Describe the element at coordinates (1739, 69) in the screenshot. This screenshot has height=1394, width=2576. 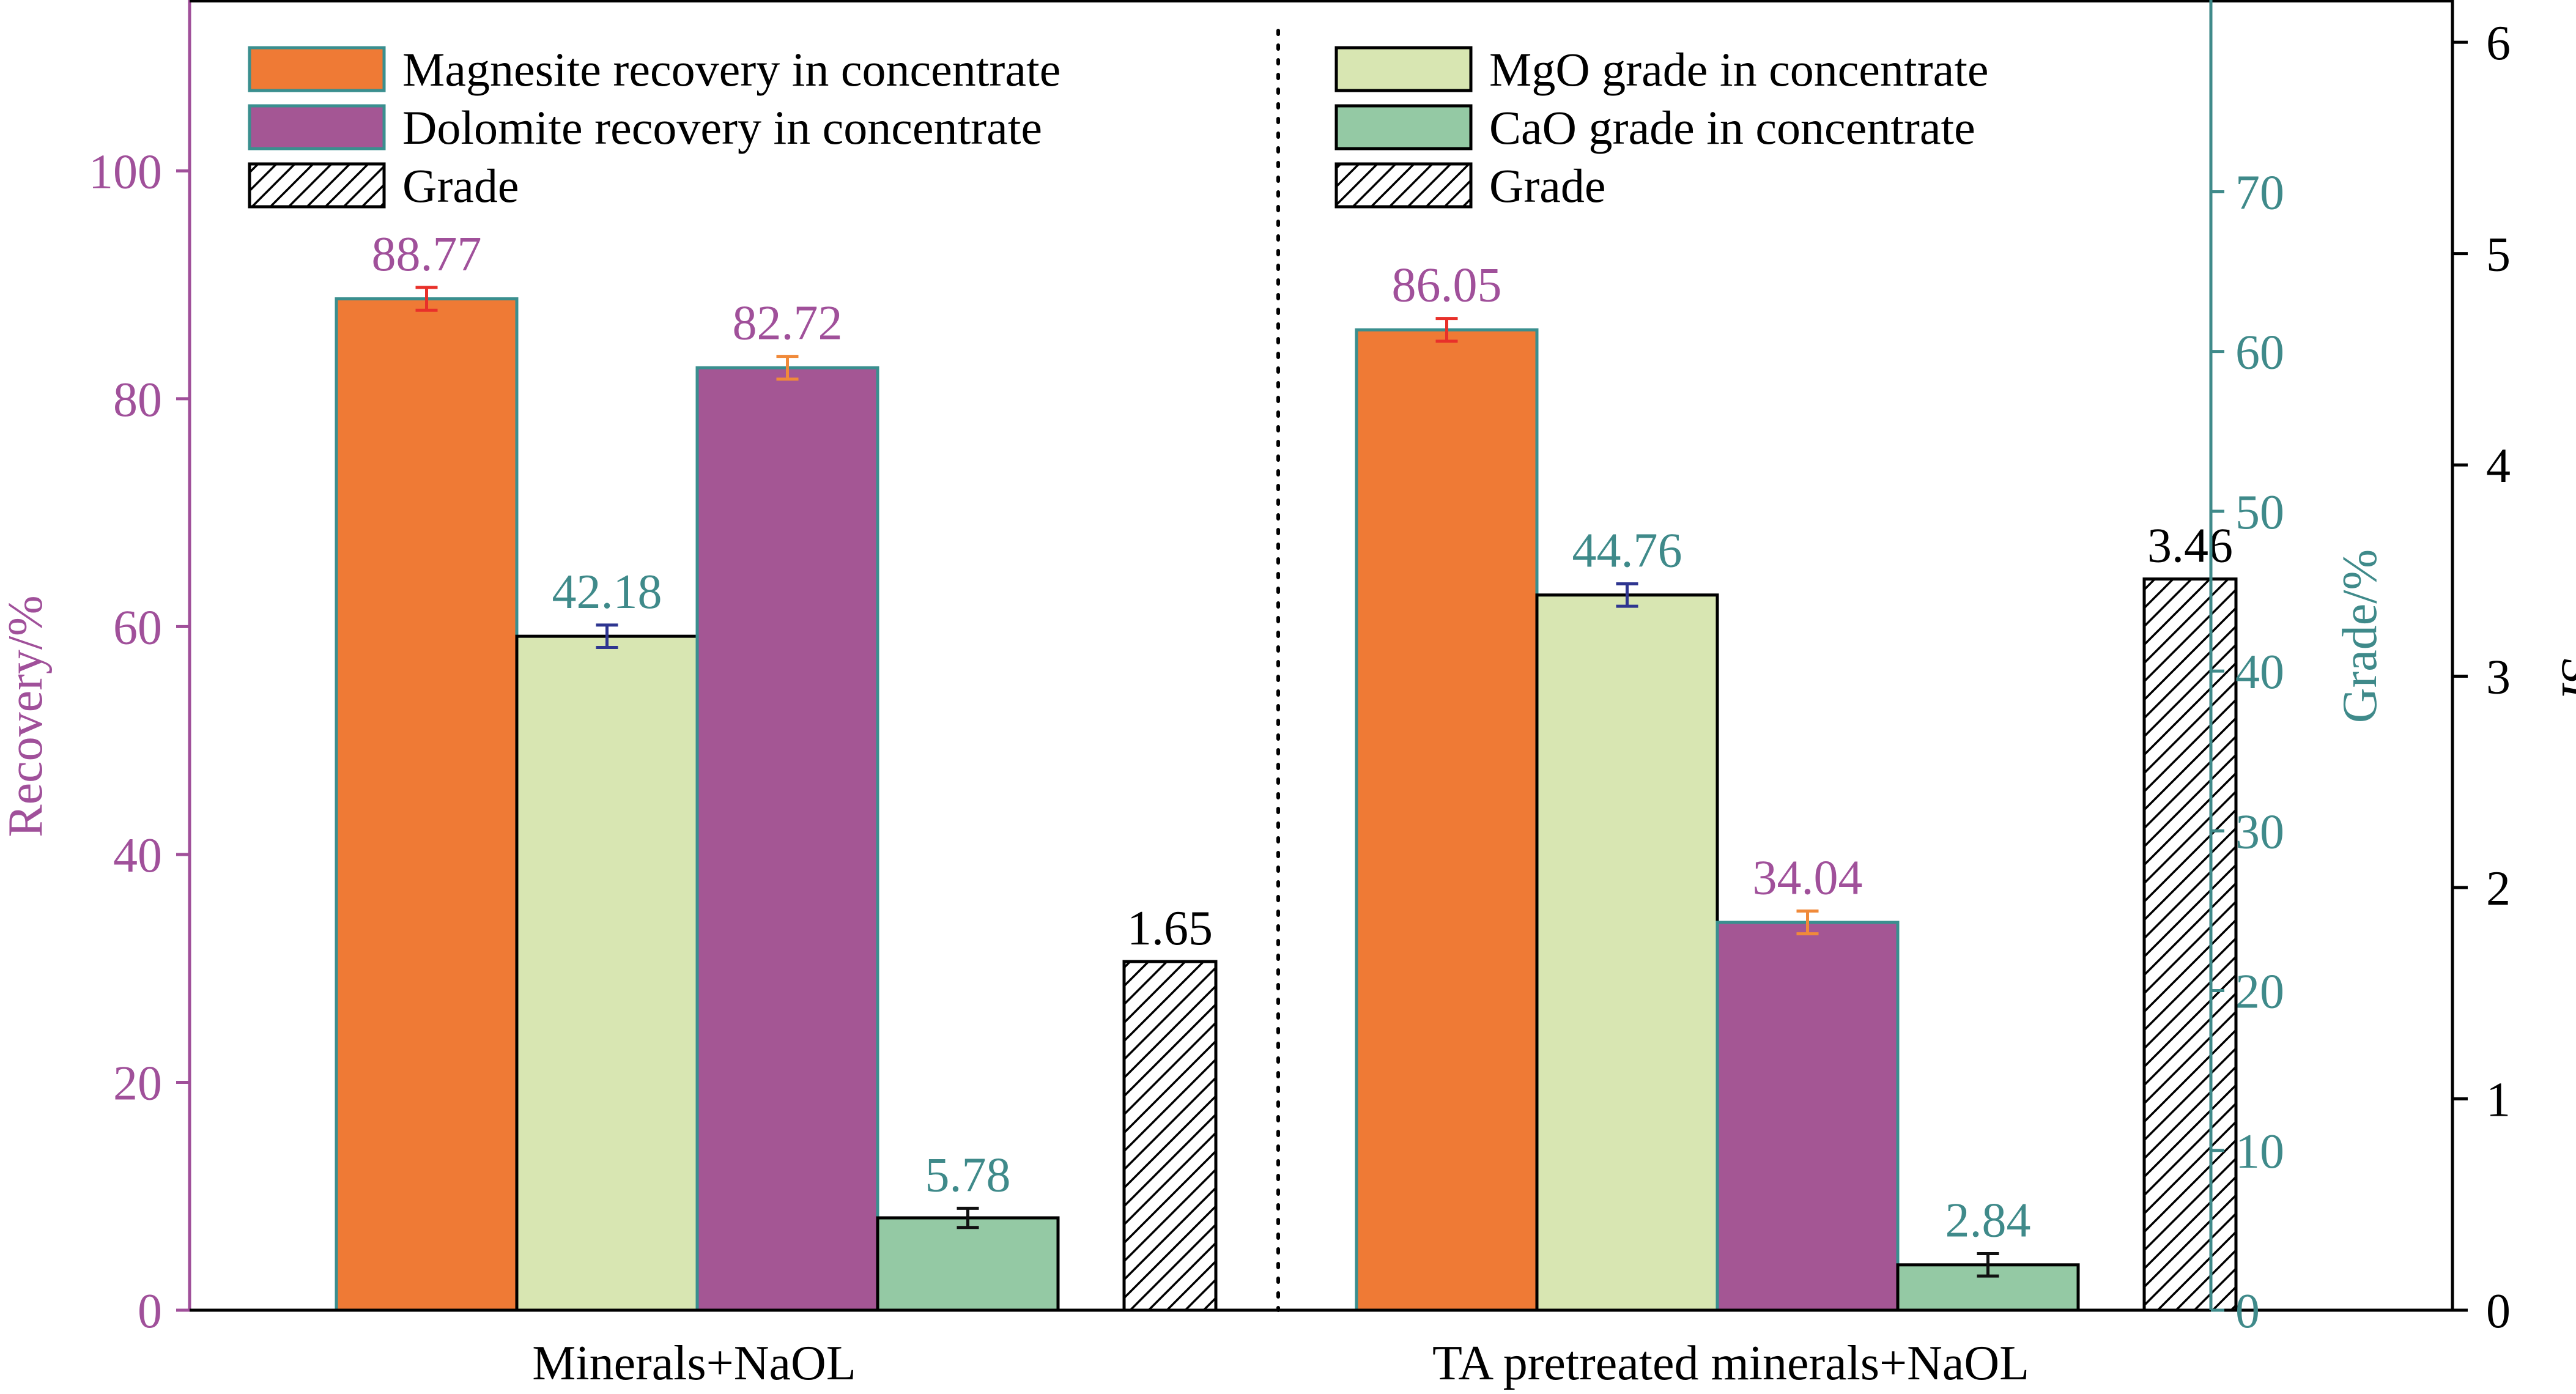
I see `legend-label-2-1: MgO grade in concentrate` at that location.